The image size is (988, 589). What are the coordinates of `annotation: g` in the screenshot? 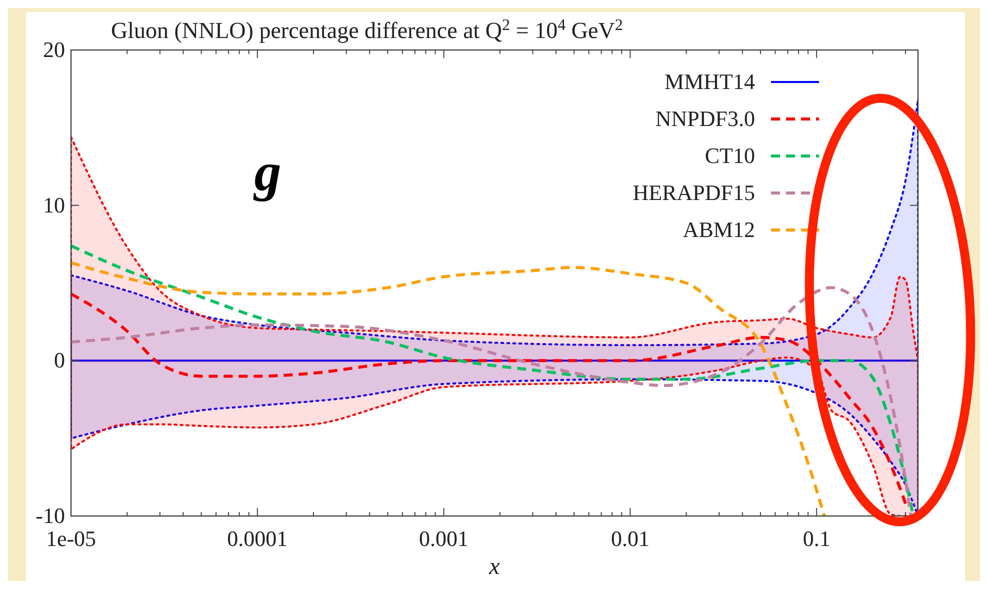 It's located at (267, 172).